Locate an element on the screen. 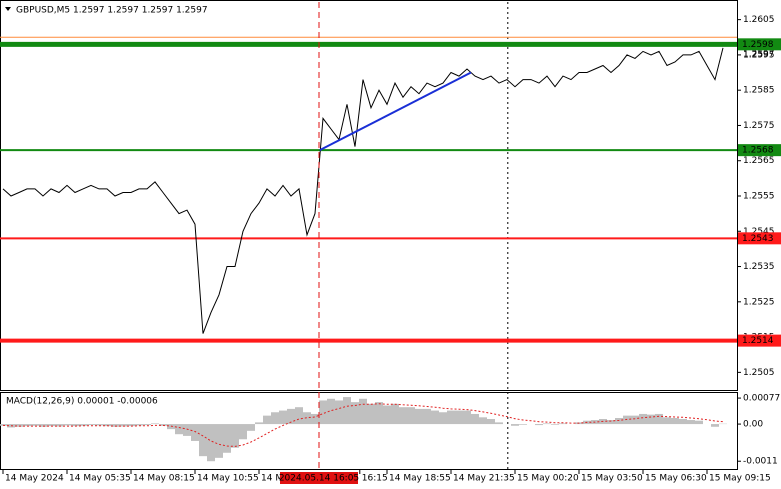  y-tick-label: 1.2545 is located at coordinates (759, 232).